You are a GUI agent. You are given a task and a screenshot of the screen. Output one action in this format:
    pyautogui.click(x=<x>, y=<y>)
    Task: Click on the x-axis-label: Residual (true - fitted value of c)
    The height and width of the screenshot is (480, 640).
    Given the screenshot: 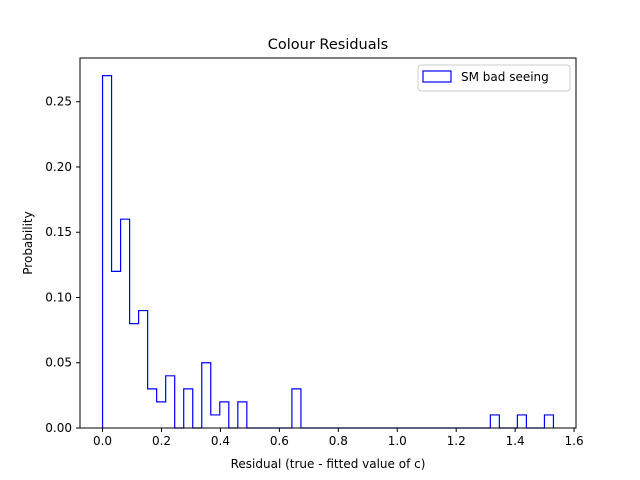 What is the action you would take?
    pyautogui.click(x=328, y=464)
    